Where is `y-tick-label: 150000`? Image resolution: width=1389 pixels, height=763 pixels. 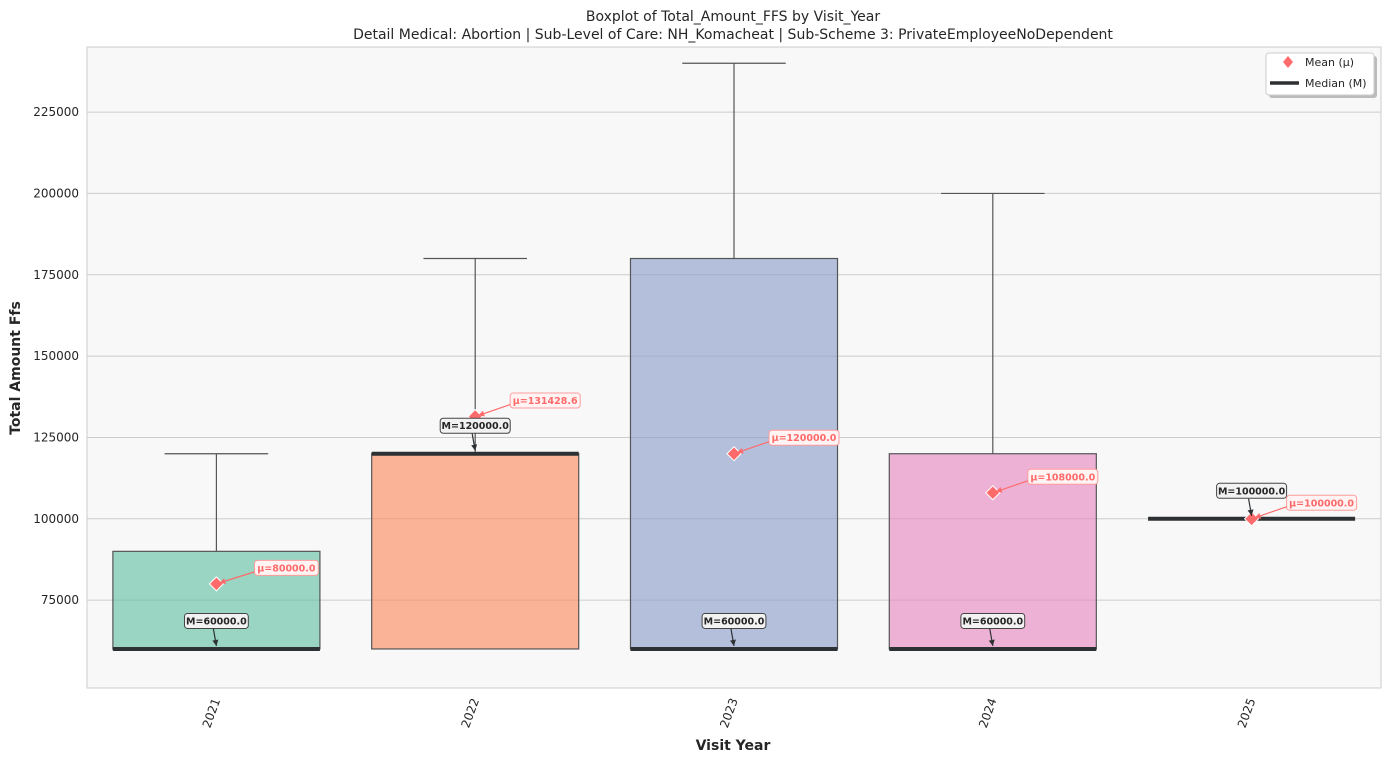
y-tick-label: 150000 is located at coordinates (56, 356).